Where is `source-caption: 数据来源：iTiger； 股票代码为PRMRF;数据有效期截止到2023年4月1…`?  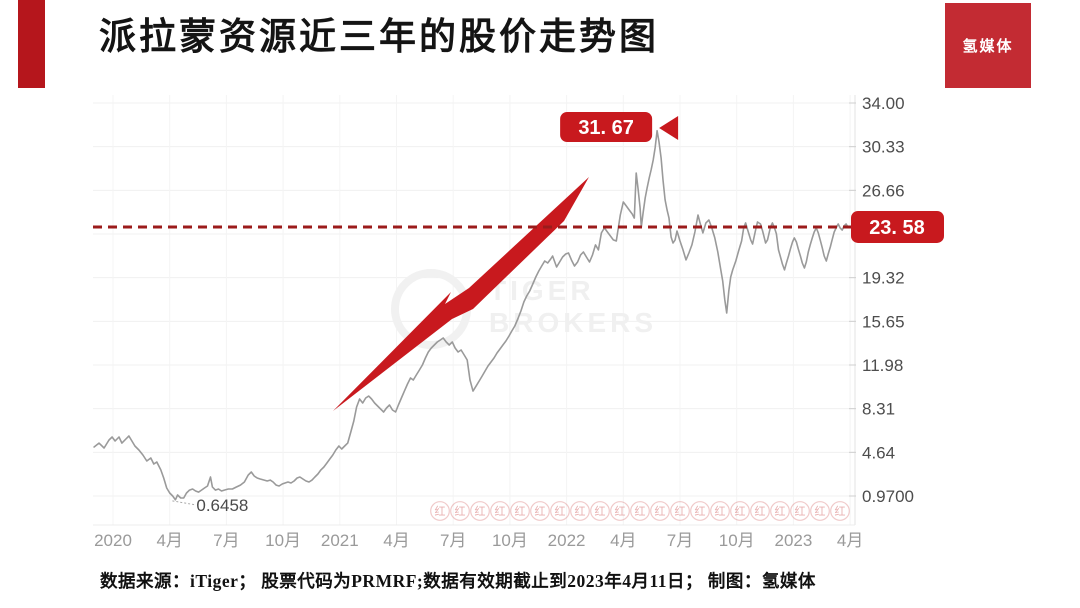
source-caption: 数据来源：iTiger； 股票代码为PRMRF;数据有效期截止到2023年4月1… is located at coordinates (458, 581).